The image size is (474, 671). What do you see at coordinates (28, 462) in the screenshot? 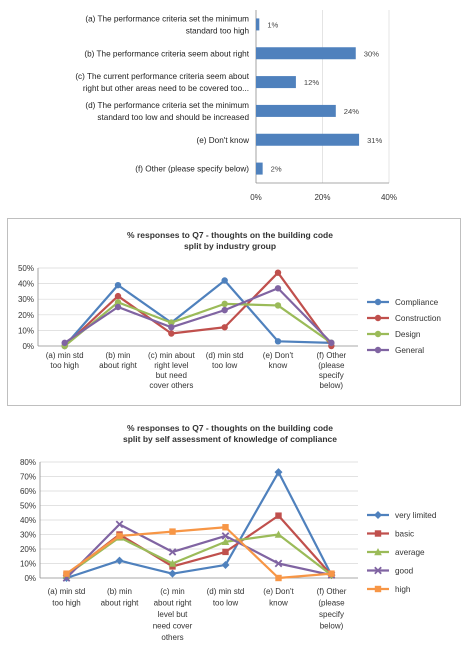
I see `y-tick-label: 80%` at bounding box center [28, 462].